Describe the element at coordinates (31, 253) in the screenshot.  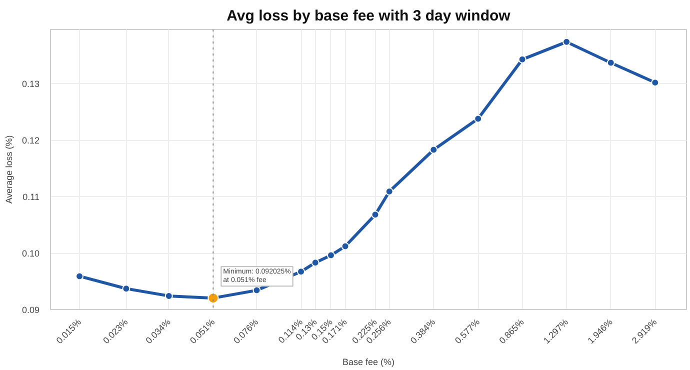
I see `y-tick-label: 0.10` at that location.